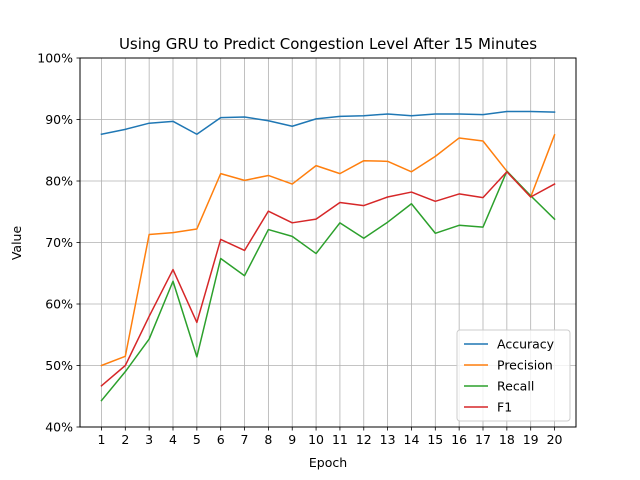  What do you see at coordinates (388, 439) in the screenshot?
I see `x-tick-label: 13` at bounding box center [388, 439].